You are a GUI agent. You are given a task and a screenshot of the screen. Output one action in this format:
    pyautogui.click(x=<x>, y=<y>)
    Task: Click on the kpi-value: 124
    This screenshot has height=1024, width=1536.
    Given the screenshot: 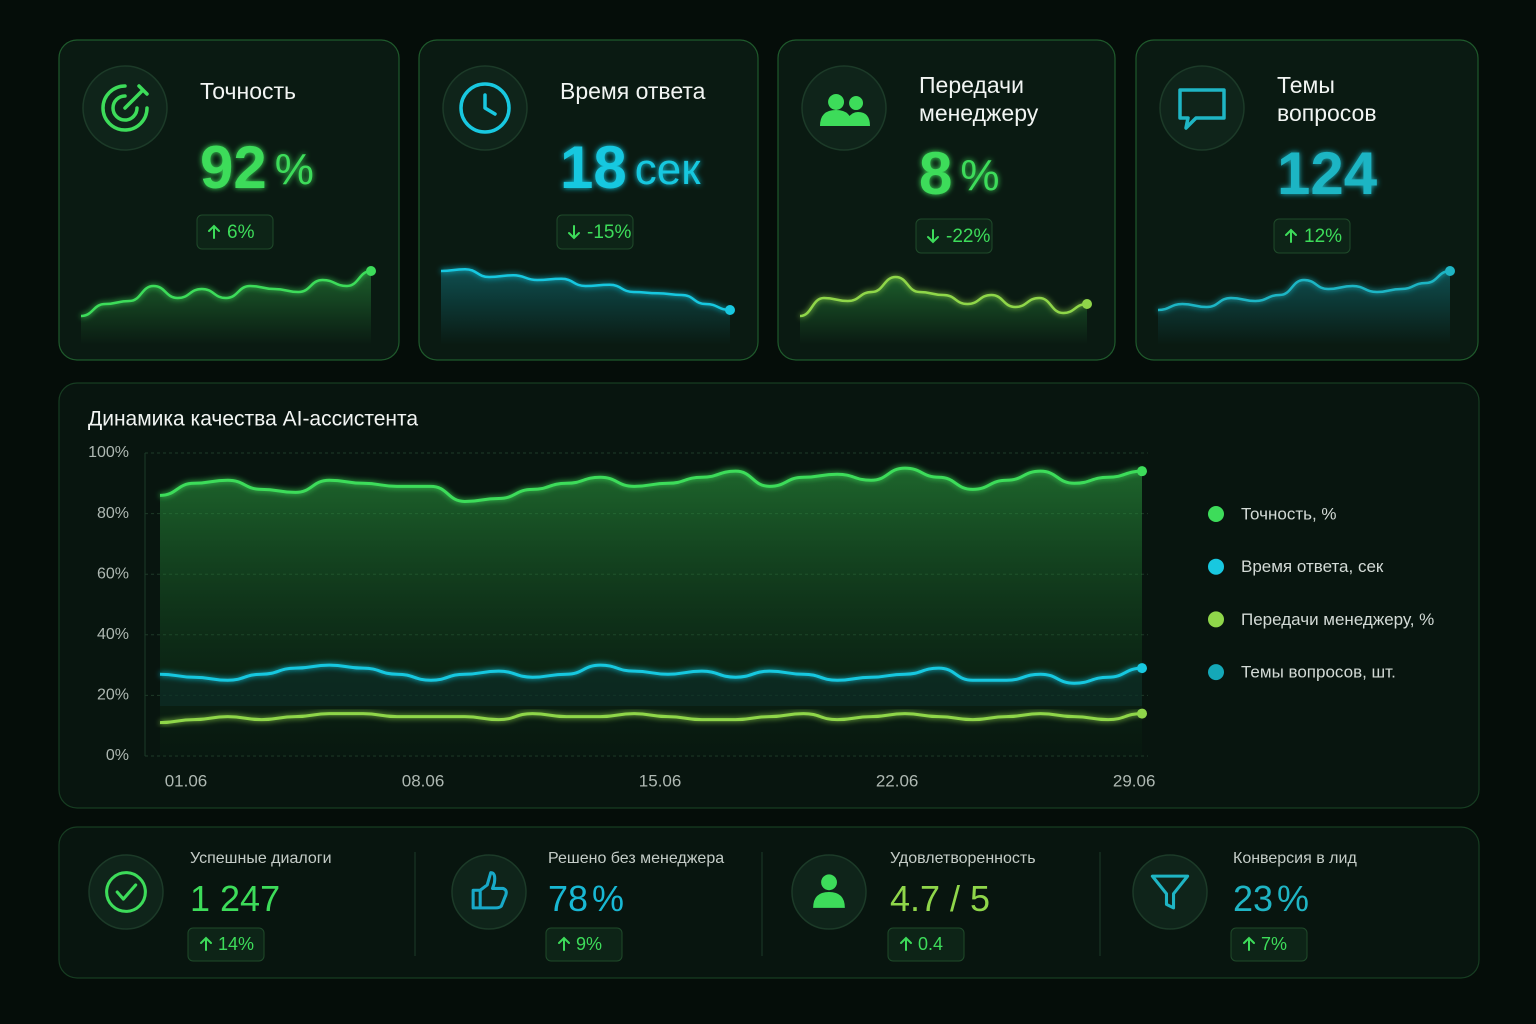 What is the action you would take?
    pyautogui.click(x=1327, y=173)
    